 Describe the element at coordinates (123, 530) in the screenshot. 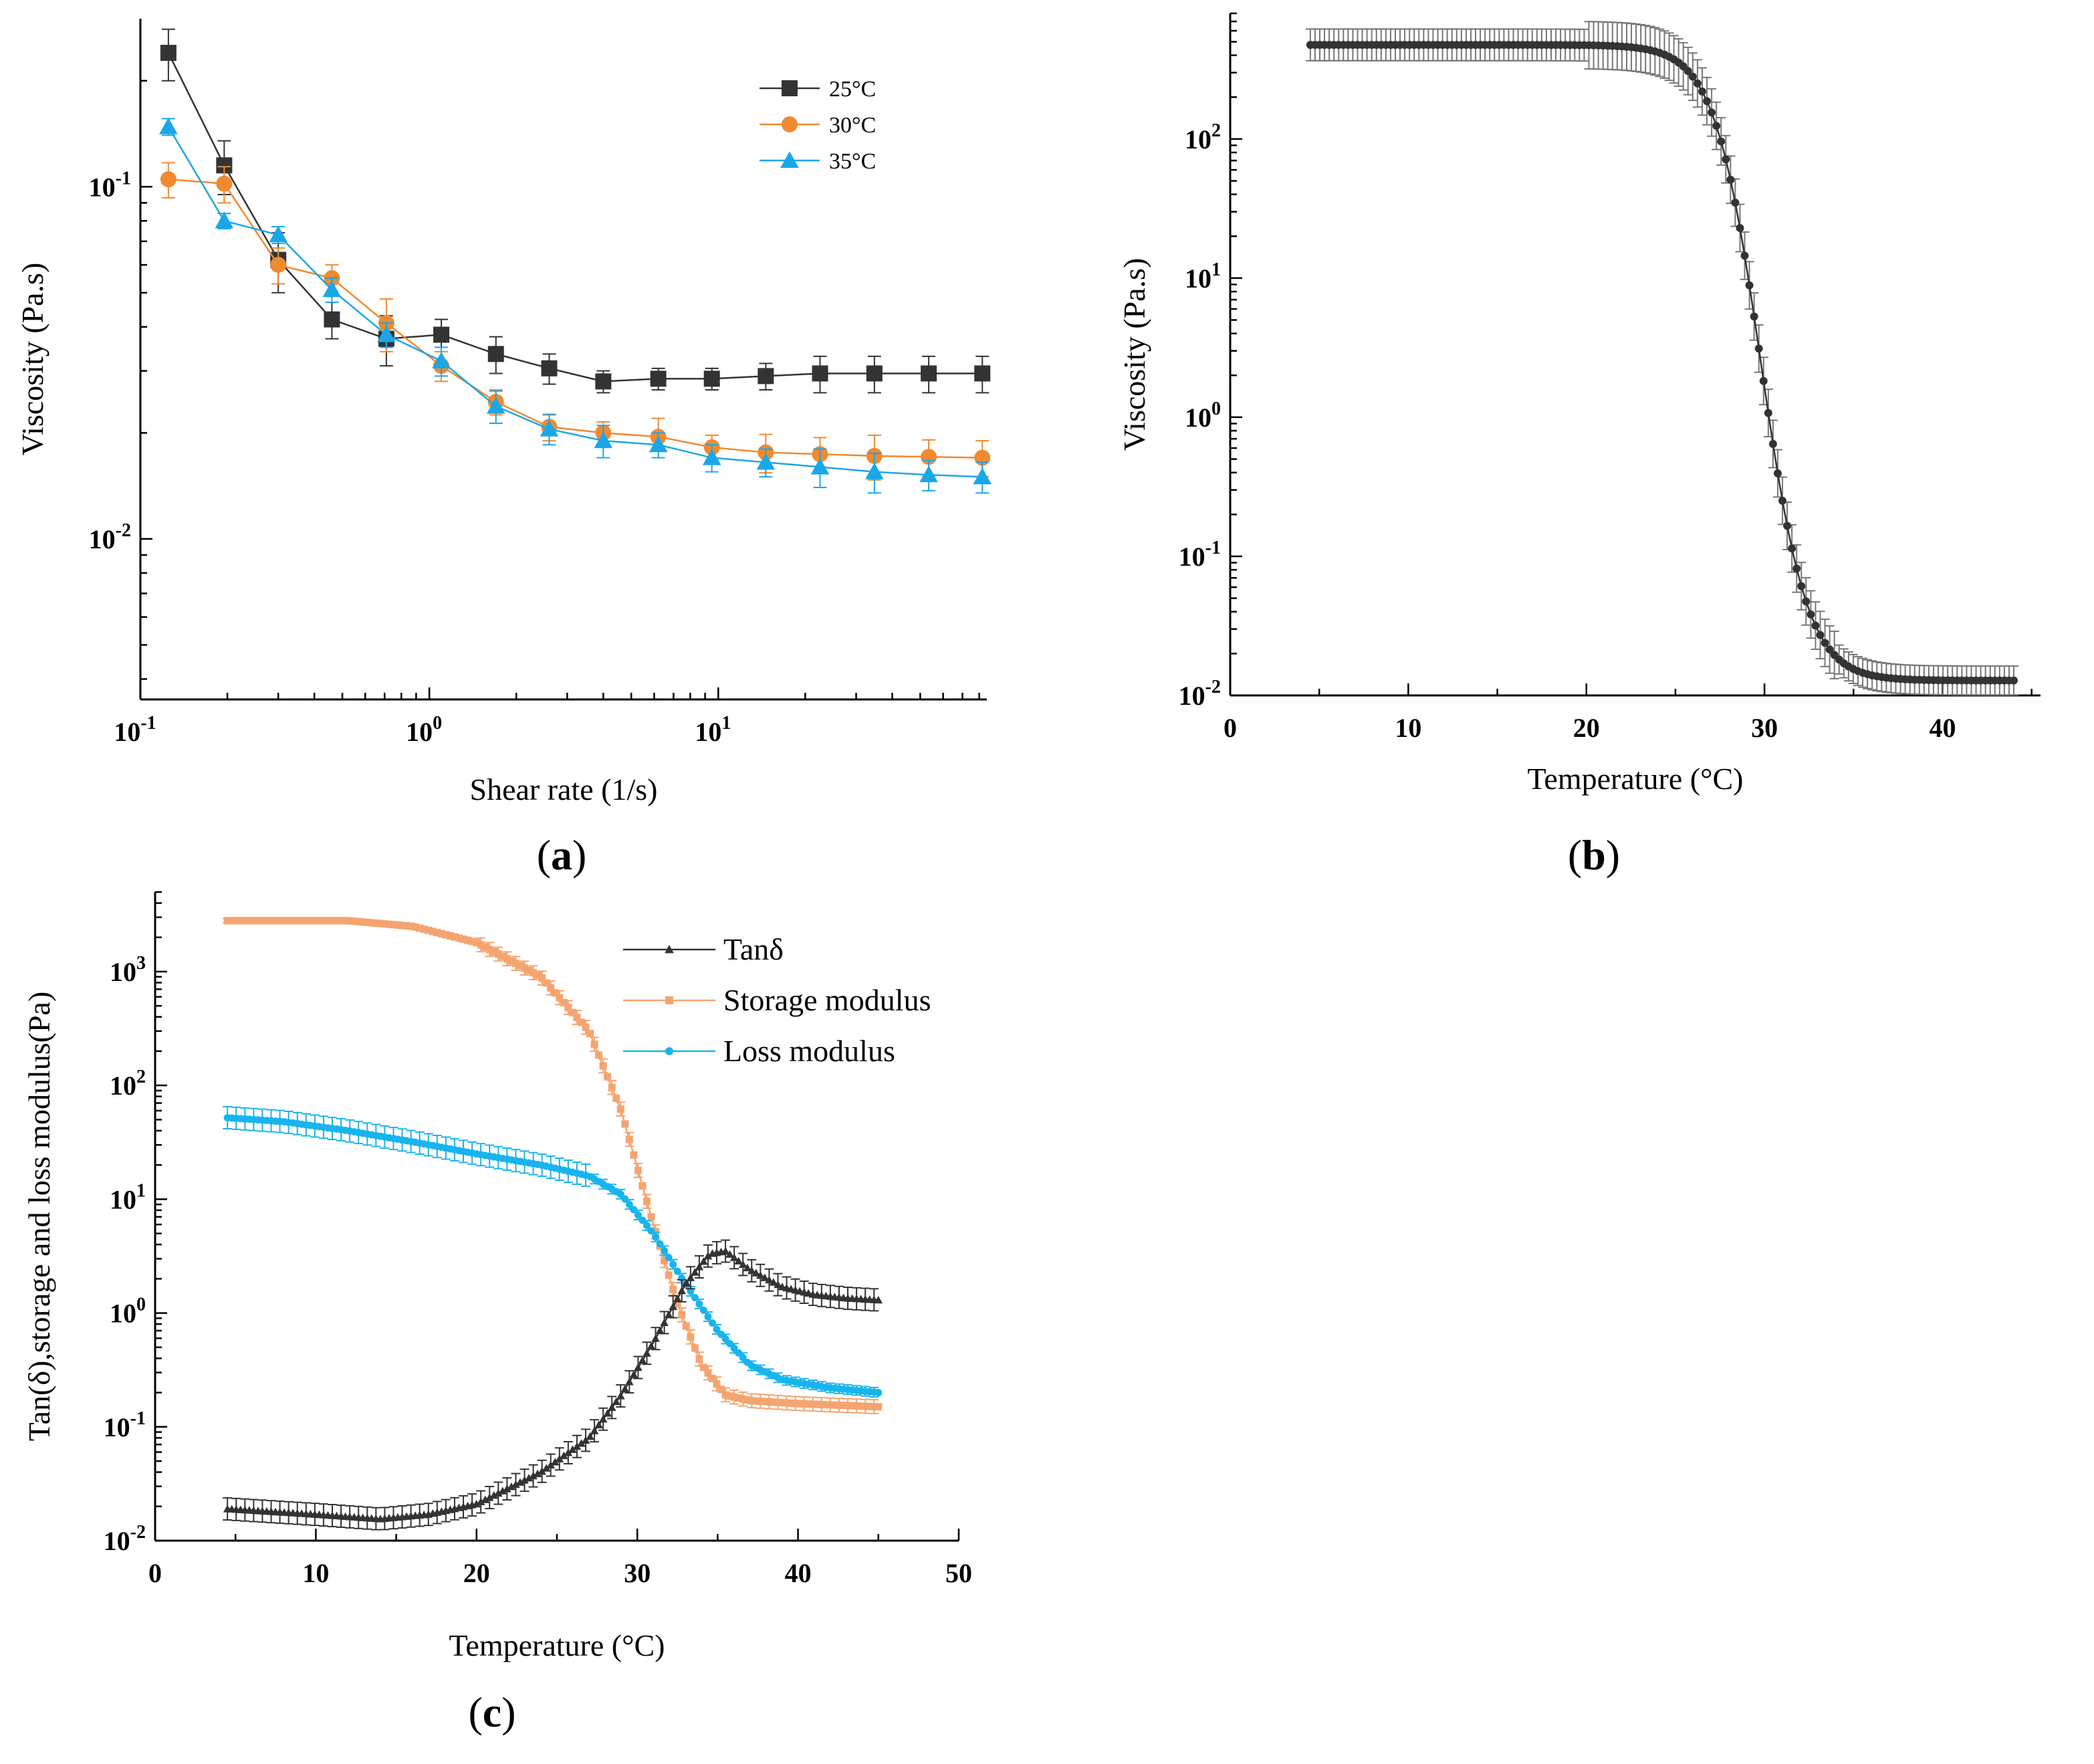

I see `y-tick-exponent: -2` at that location.